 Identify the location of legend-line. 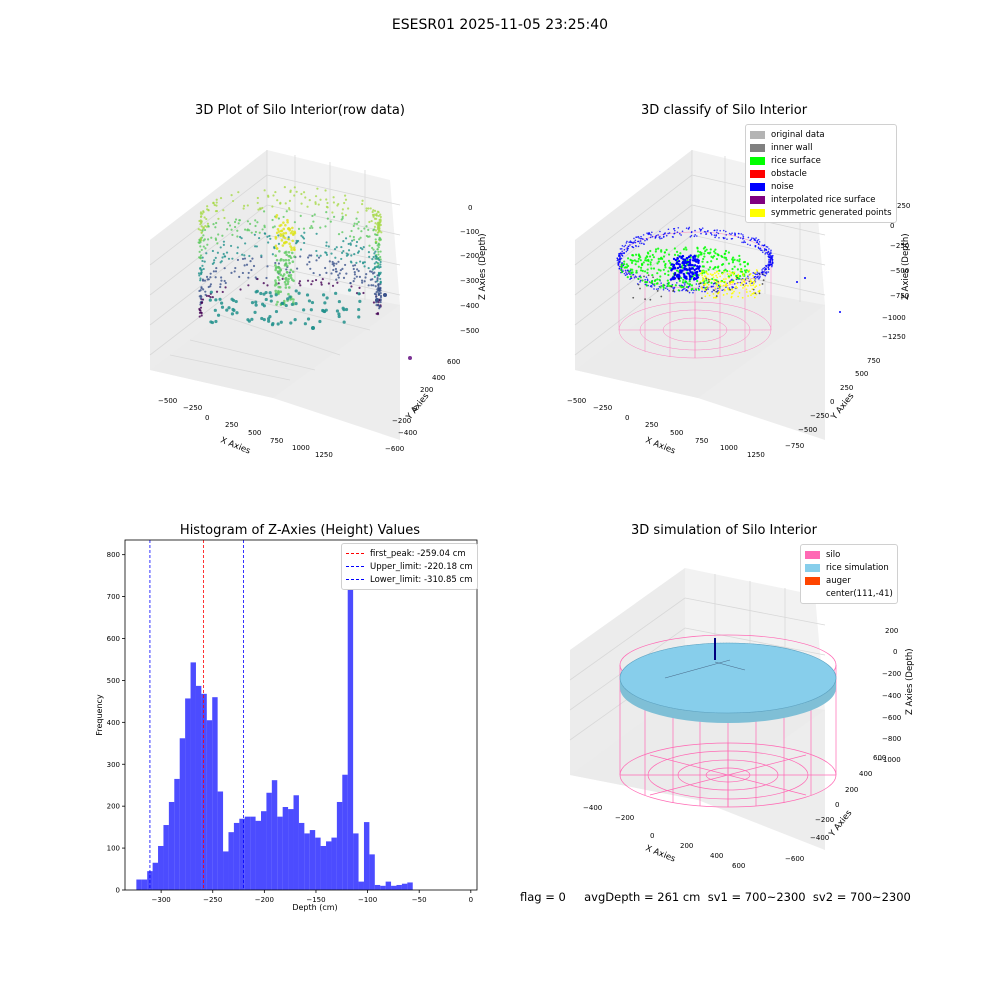
(355, 553).